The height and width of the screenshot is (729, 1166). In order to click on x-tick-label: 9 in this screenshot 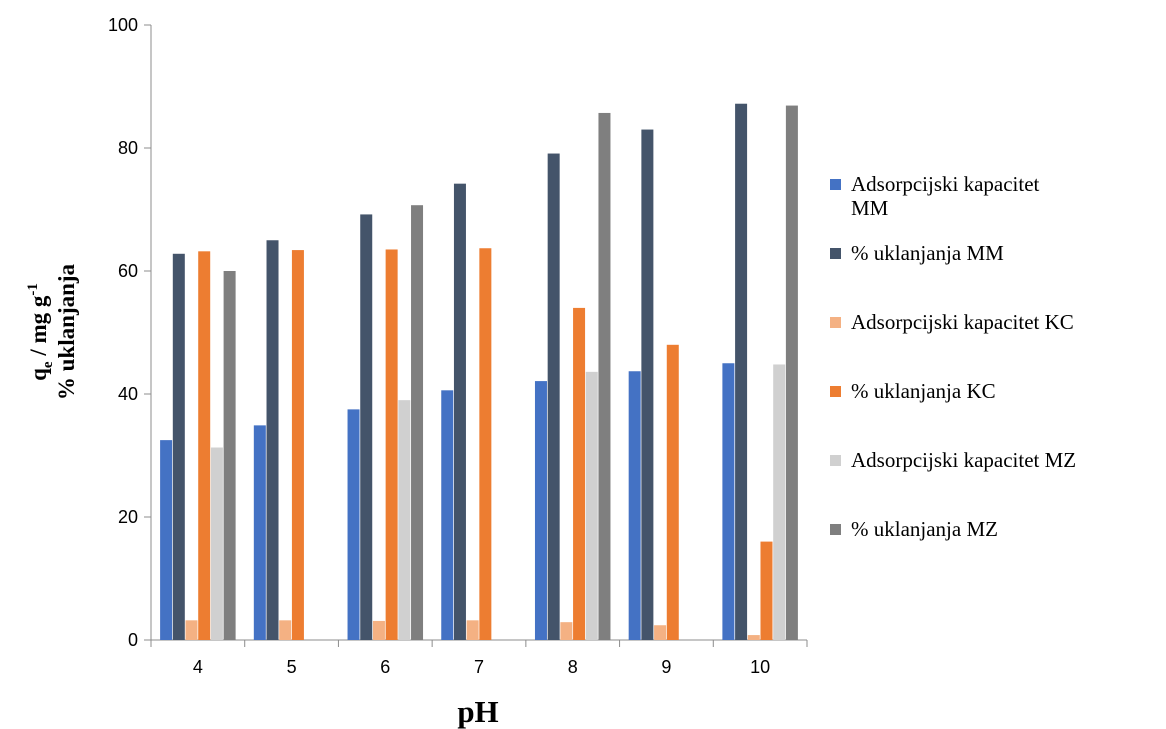, I will do `click(666, 667)`.